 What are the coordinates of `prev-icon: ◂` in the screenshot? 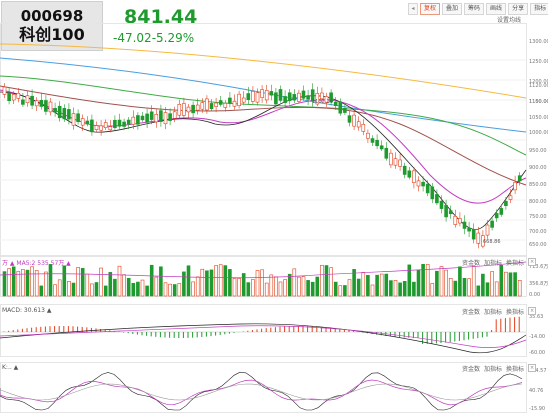 It's located at (413, 9).